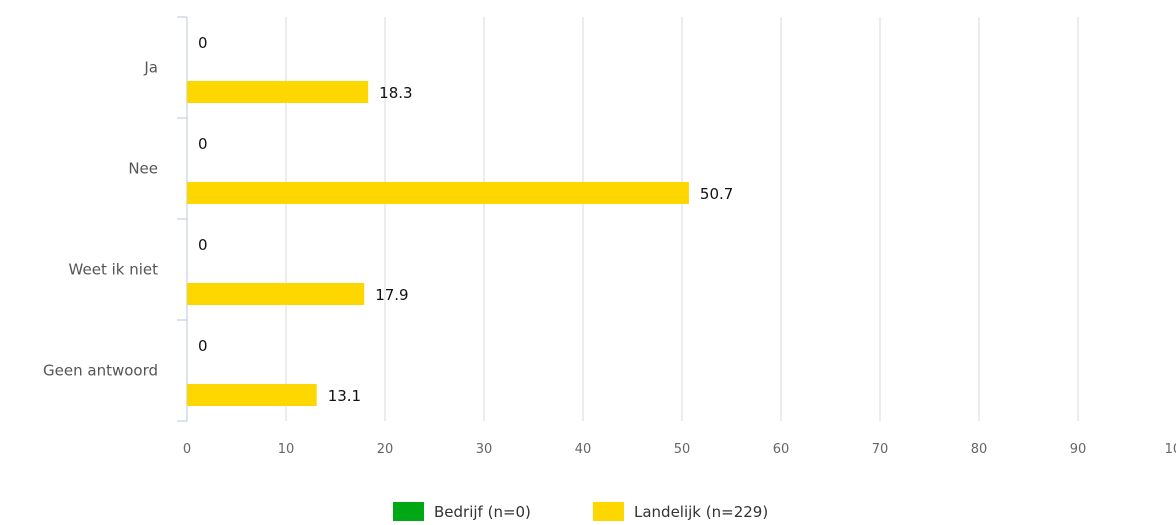  I want to click on x-axis-tick-labels: 0 10 20 30 40 50 60 70 80 90 100, so click(679, 449).